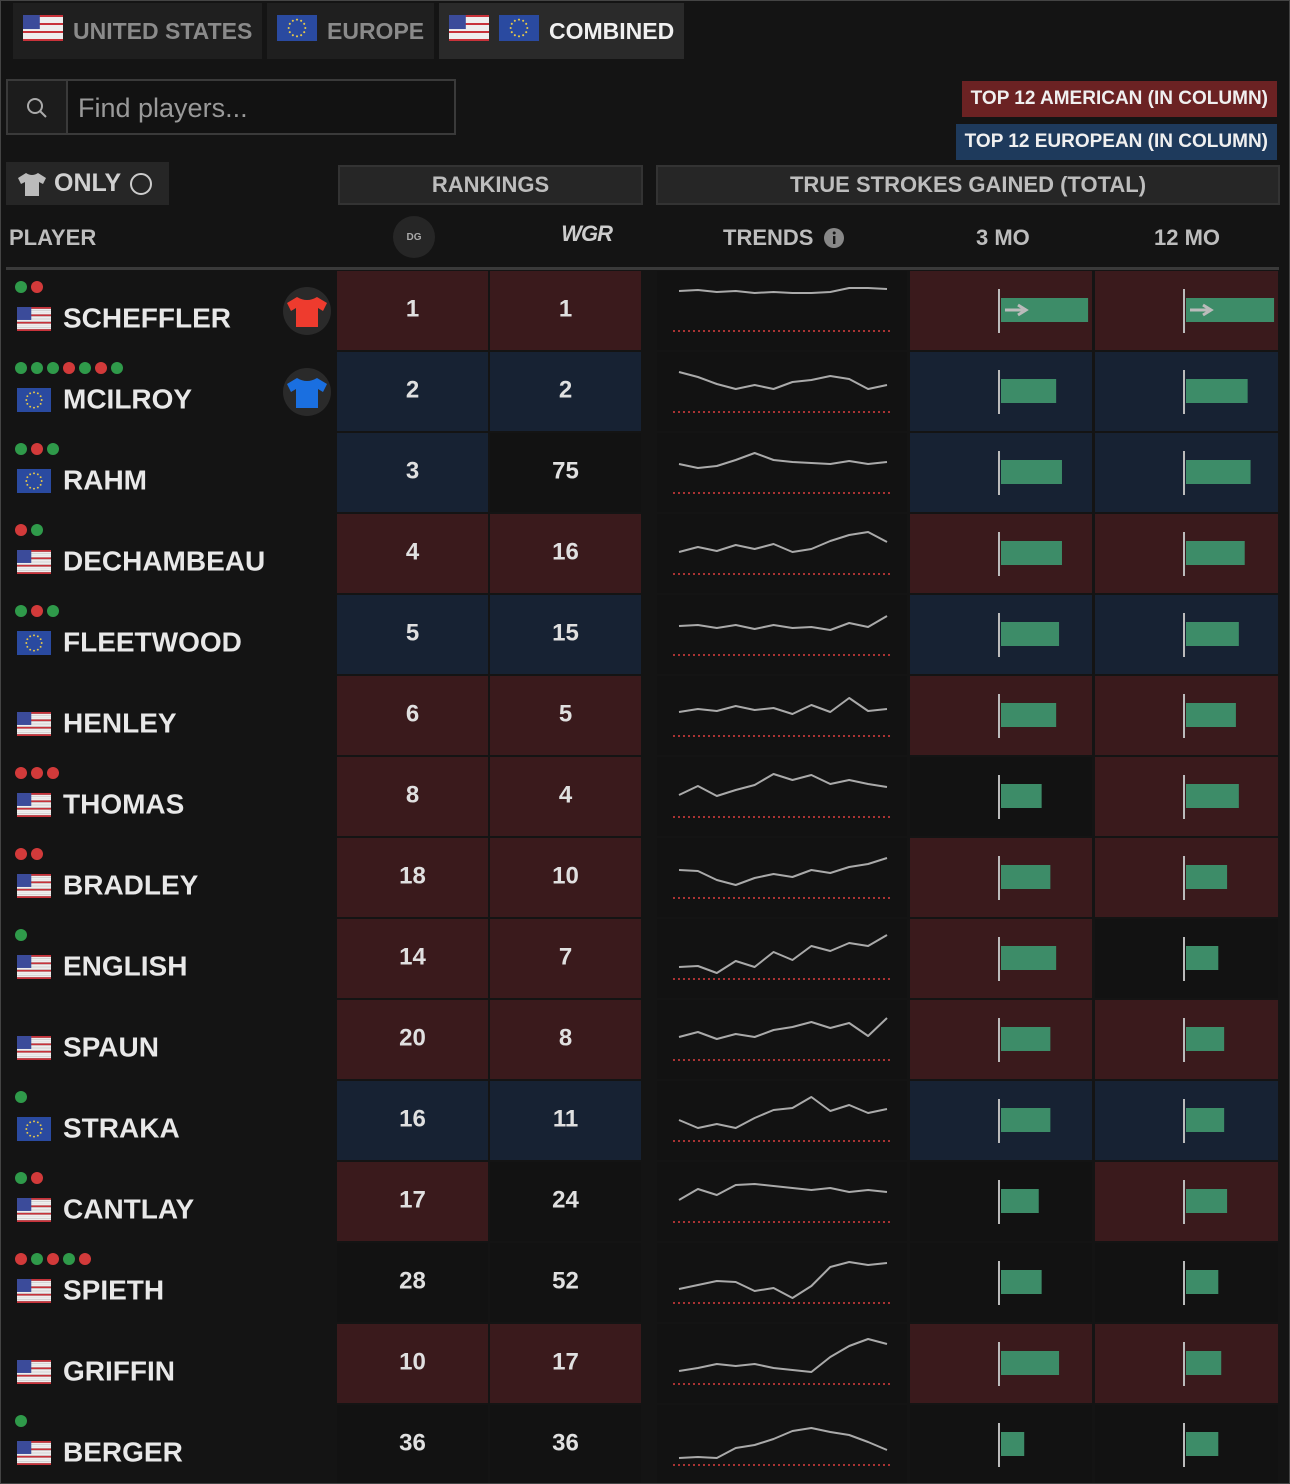 The height and width of the screenshot is (1484, 1290). Describe the element at coordinates (138, 31) in the screenshot. I see `tab: UNITED STATES` at that location.